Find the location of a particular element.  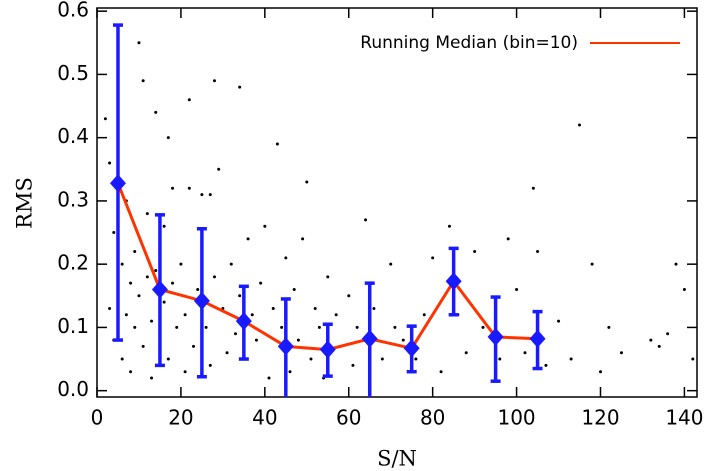

y-tick-label: 0.0 is located at coordinates (73, 389).